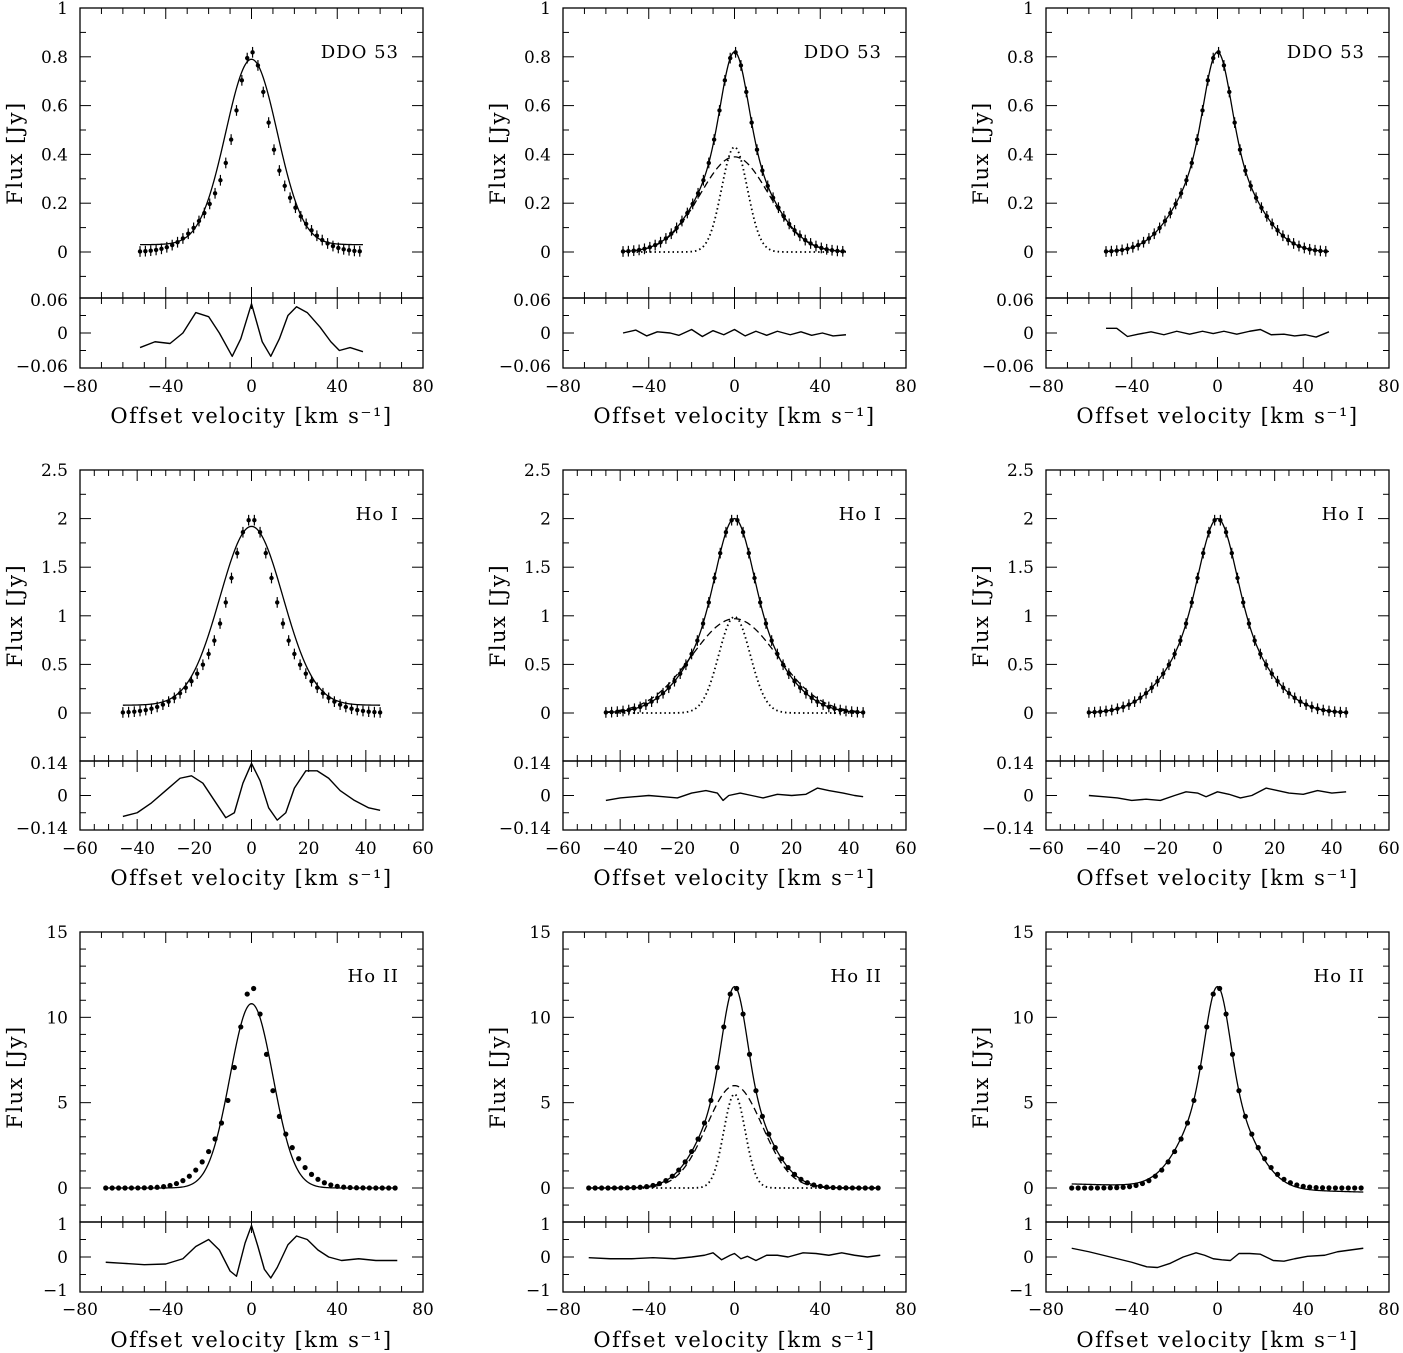 This screenshot has height=1353, width=1403. What do you see at coordinates (906, 849) in the screenshot?
I see `x-tick-label: 60` at bounding box center [906, 849].